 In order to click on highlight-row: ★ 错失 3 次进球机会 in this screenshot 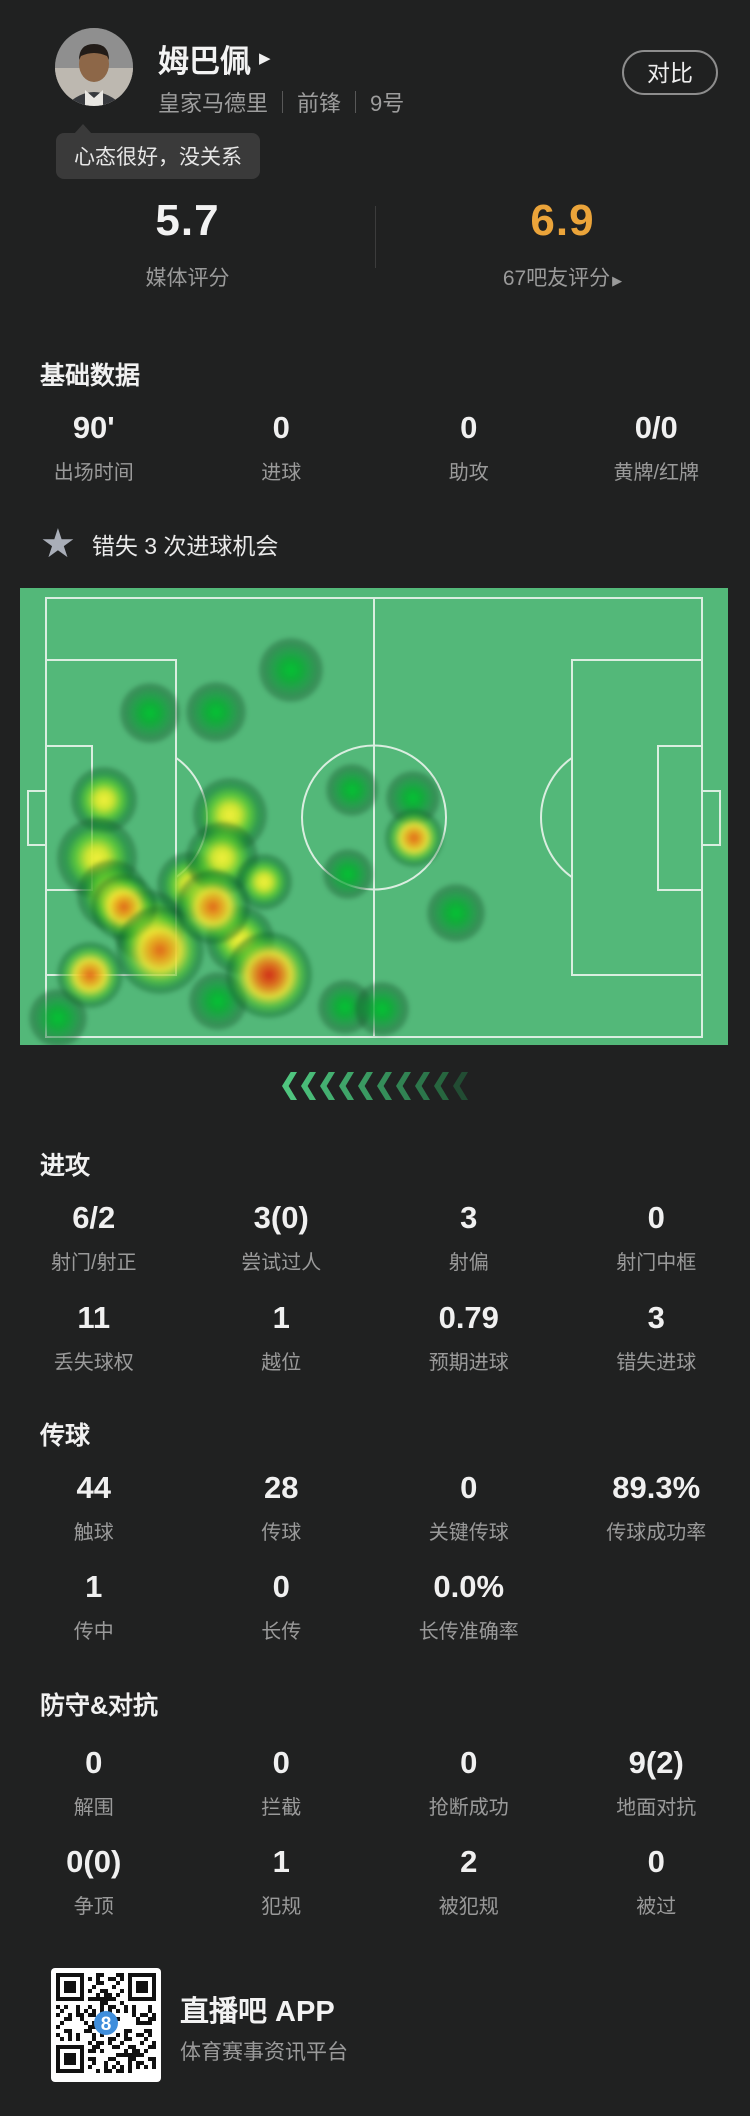, I will do `click(159, 544)`.